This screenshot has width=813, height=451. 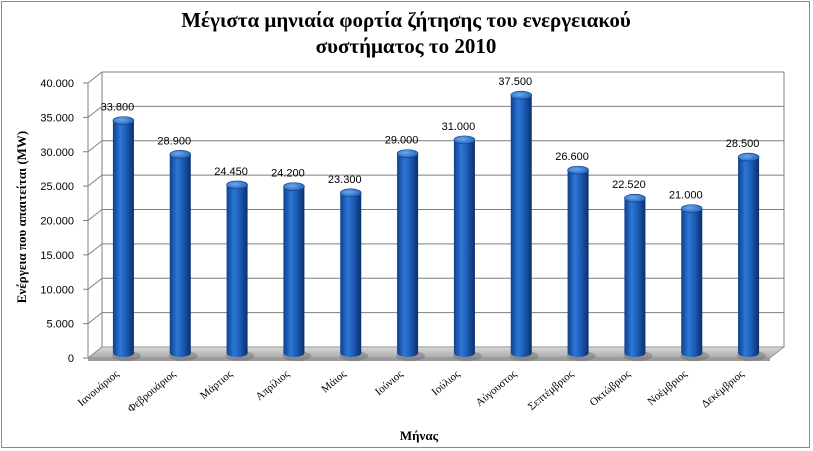 What do you see at coordinates (288, 174) in the screenshot?
I see `data-label: 24.200` at bounding box center [288, 174].